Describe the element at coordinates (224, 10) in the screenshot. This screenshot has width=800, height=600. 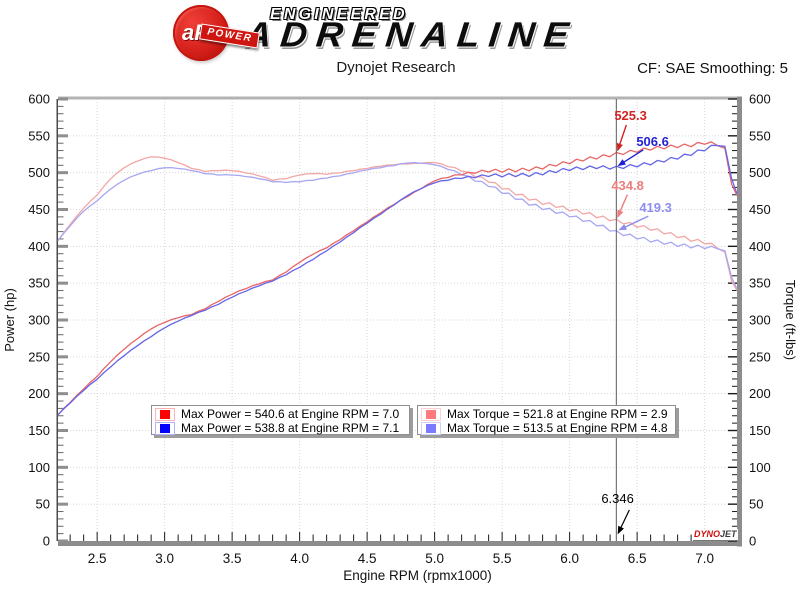
I see `registered-mark: ®` at that location.